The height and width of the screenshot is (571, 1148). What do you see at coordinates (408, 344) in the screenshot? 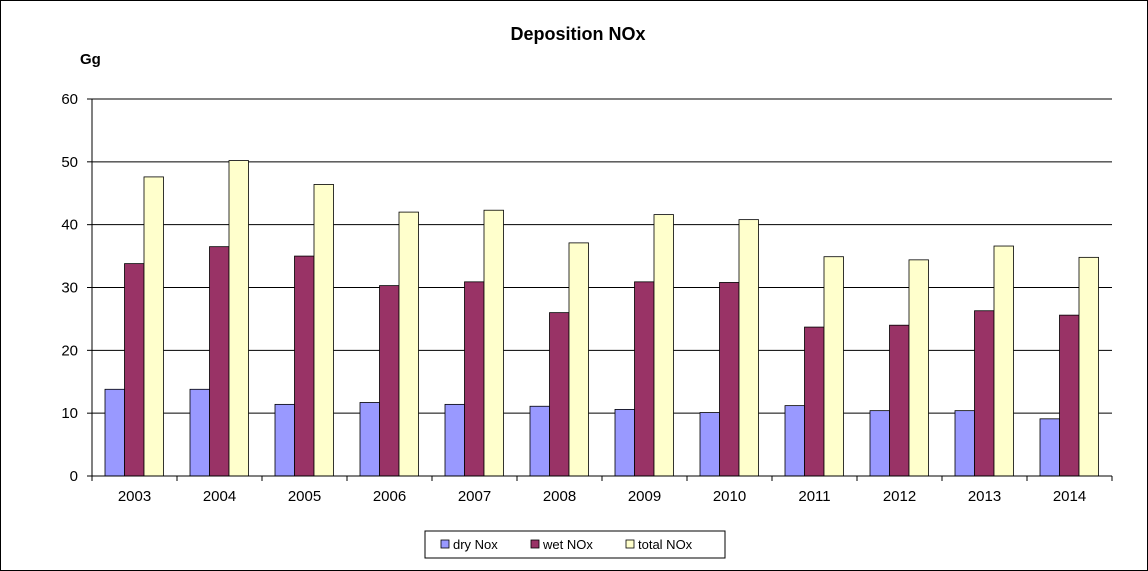
I see `bar-total-nox-2006` at bounding box center [408, 344].